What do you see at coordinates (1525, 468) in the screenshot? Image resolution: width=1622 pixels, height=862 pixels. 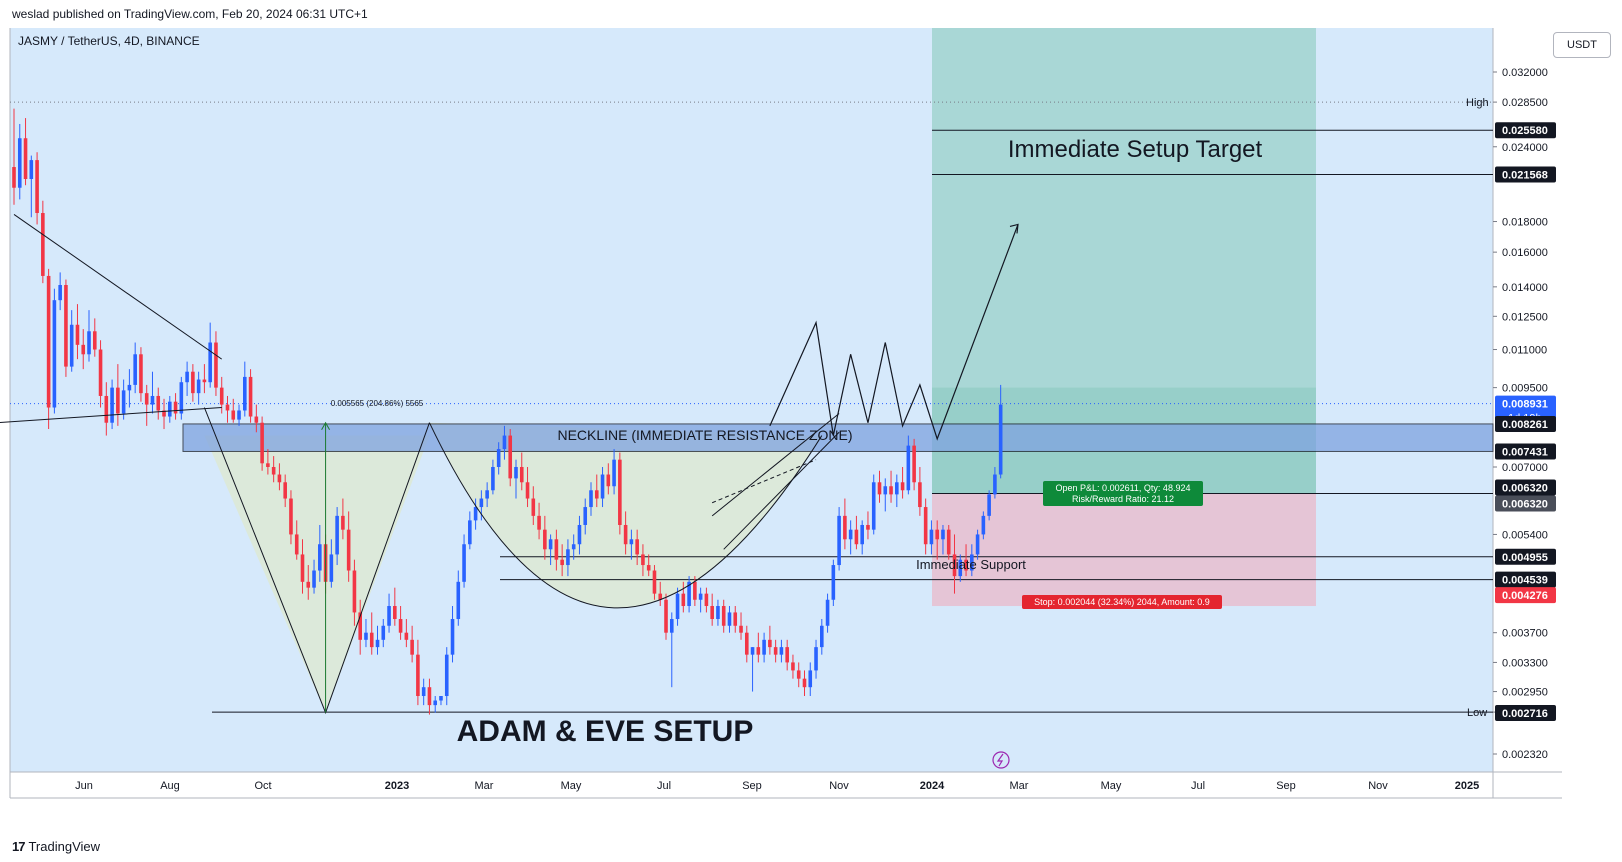 I see `y-tick-label: 0.007000` at bounding box center [1525, 468].